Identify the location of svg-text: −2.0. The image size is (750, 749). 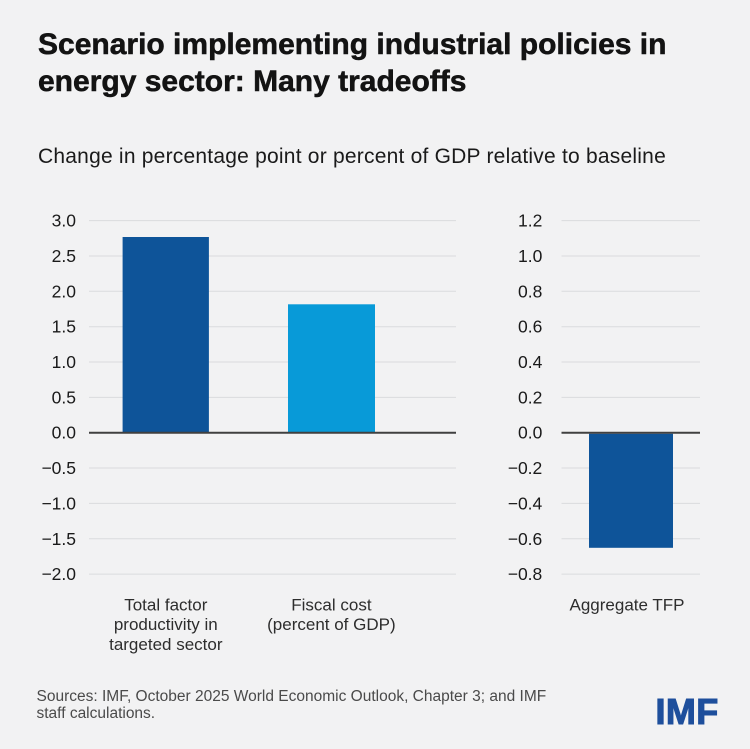
(58, 574).